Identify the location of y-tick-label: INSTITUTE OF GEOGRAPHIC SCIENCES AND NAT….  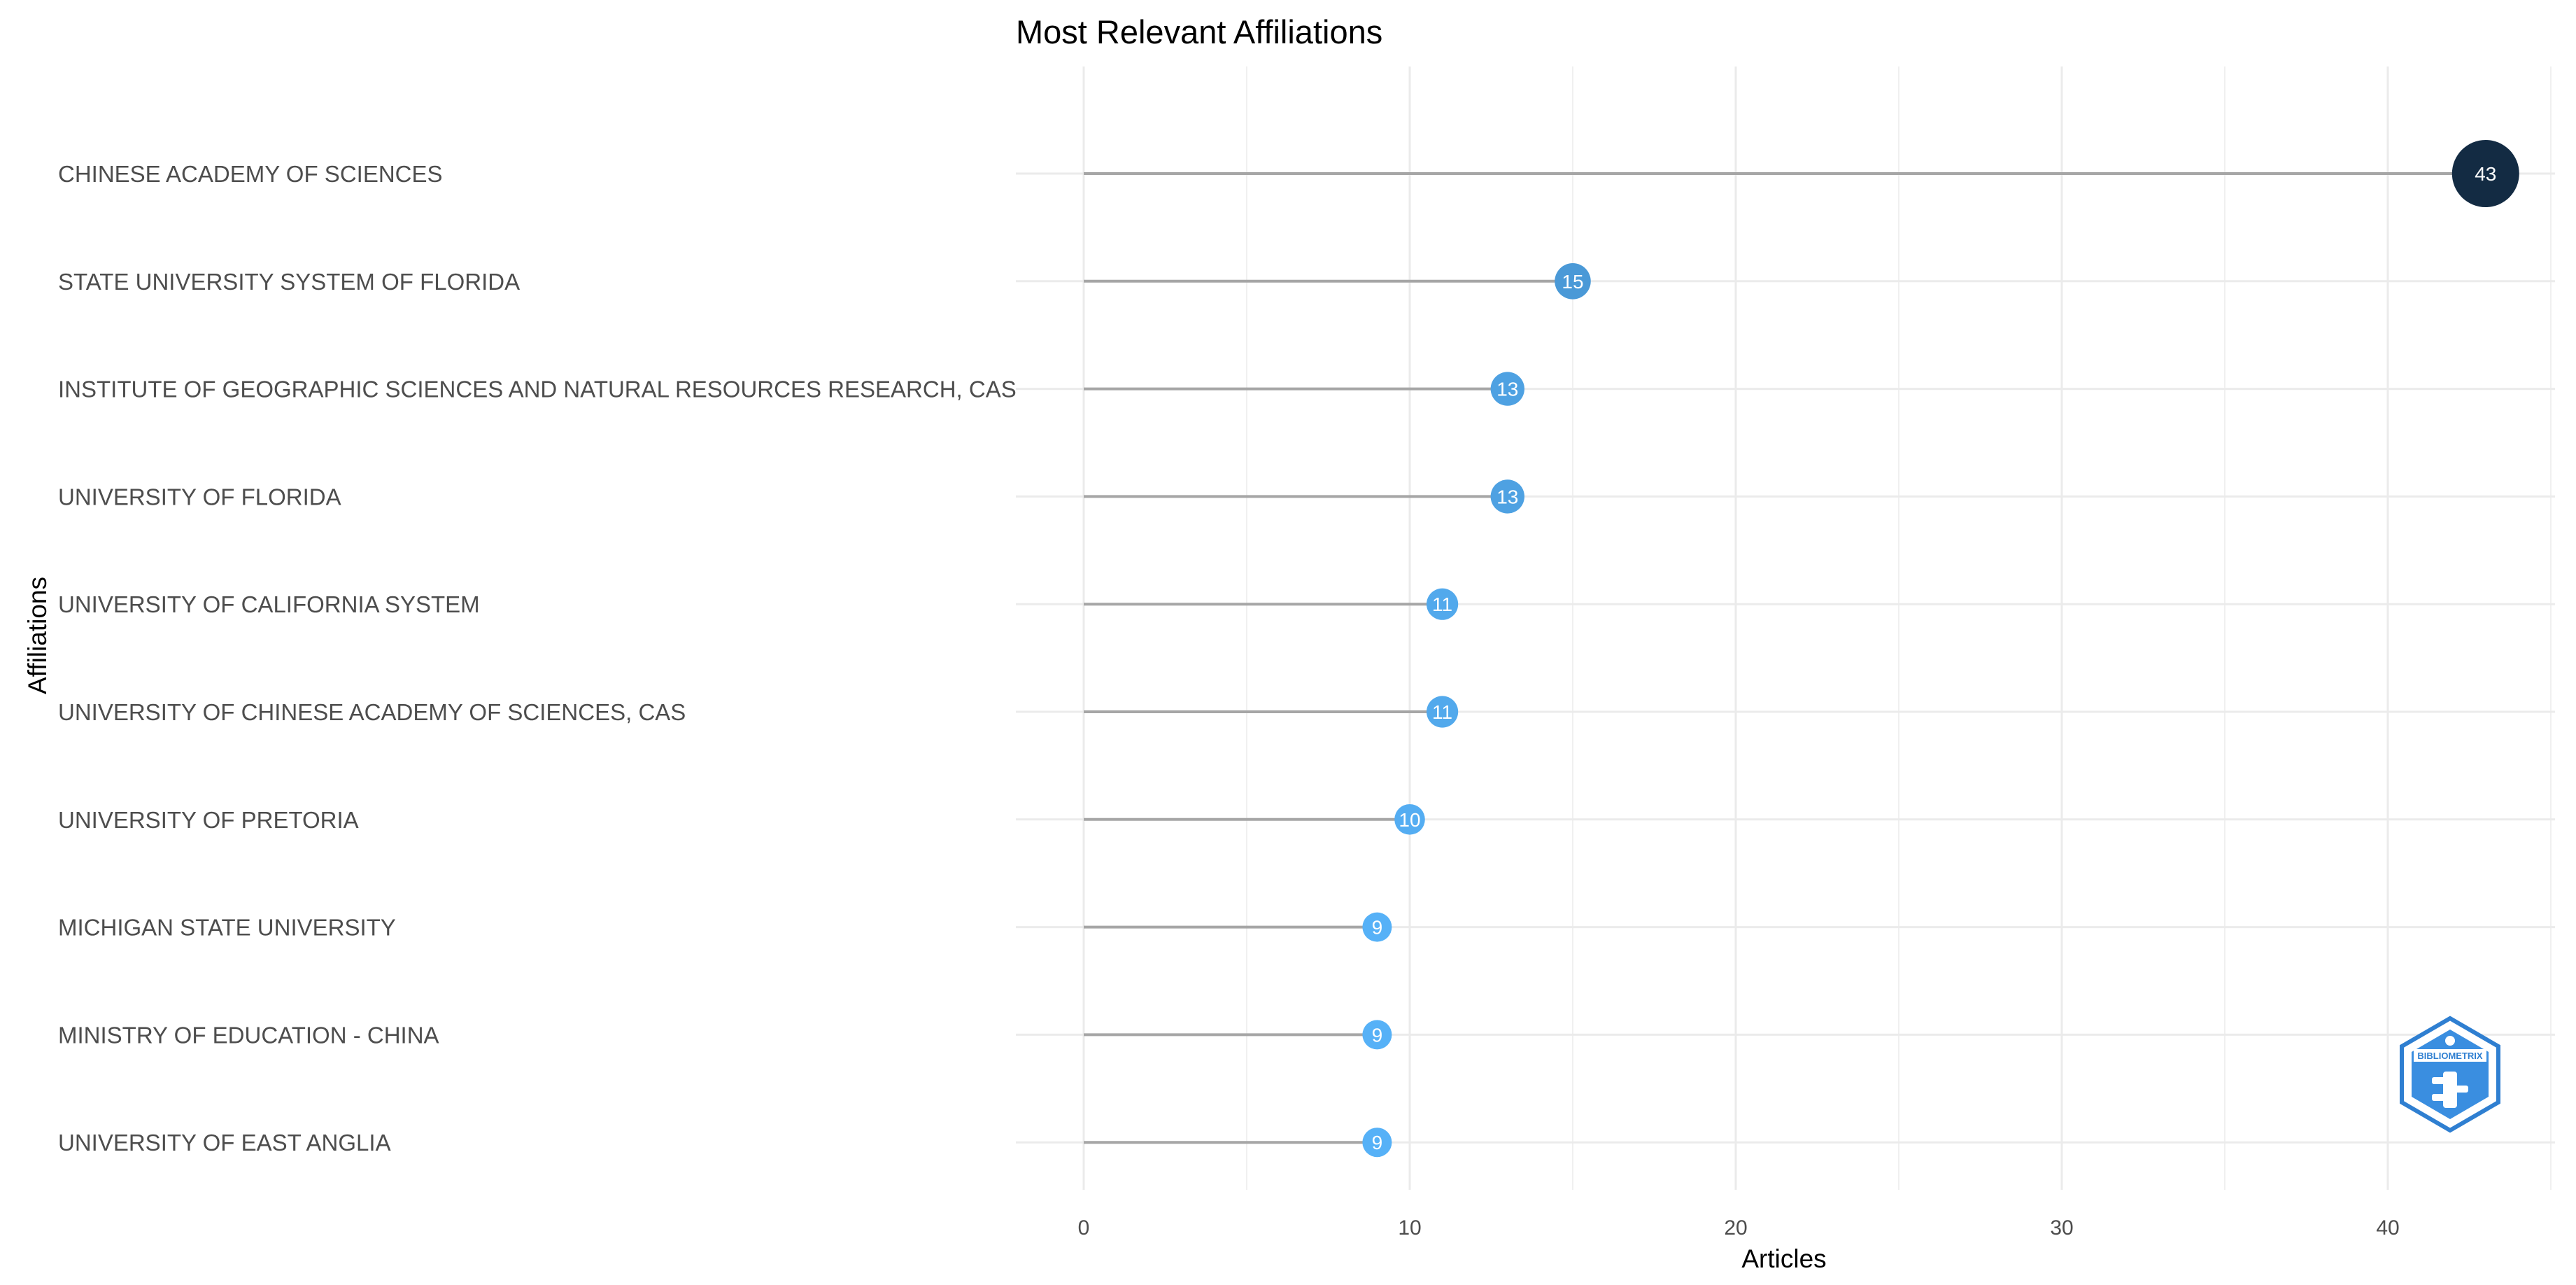
(537, 389).